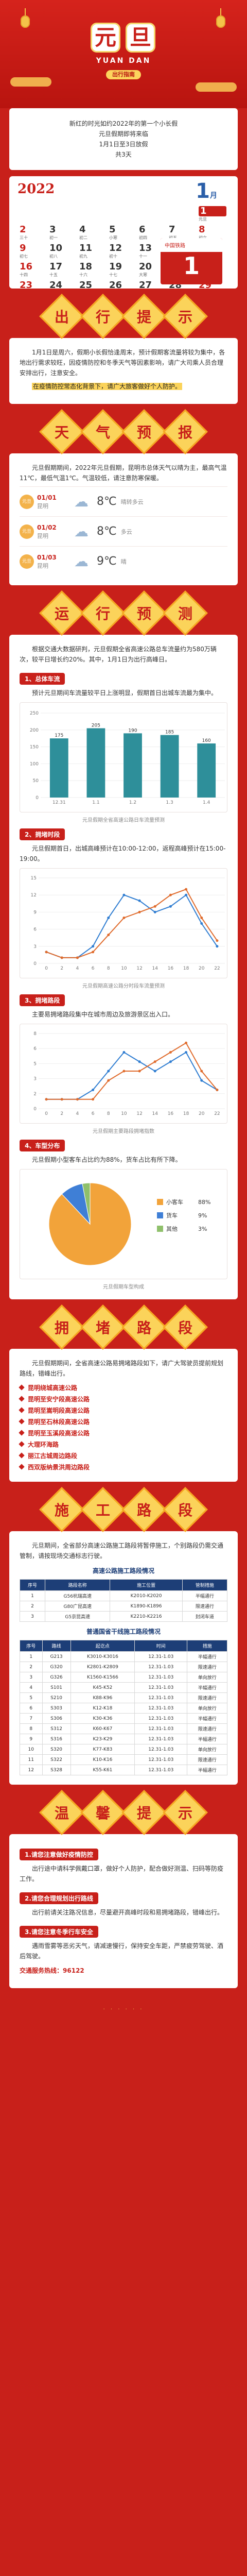 This screenshot has width=247, height=2576. What do you see at coordinates (35, 1034) in the screenshot?
I see `y-tick-label: 8` at bounding box center [35, 1034].